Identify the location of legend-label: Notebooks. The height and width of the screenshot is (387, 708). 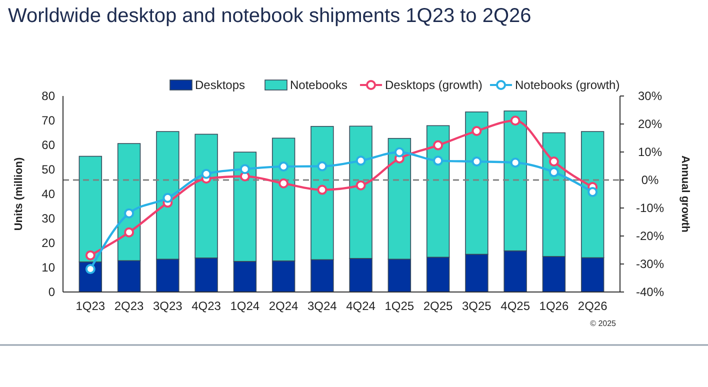
(319, 85).